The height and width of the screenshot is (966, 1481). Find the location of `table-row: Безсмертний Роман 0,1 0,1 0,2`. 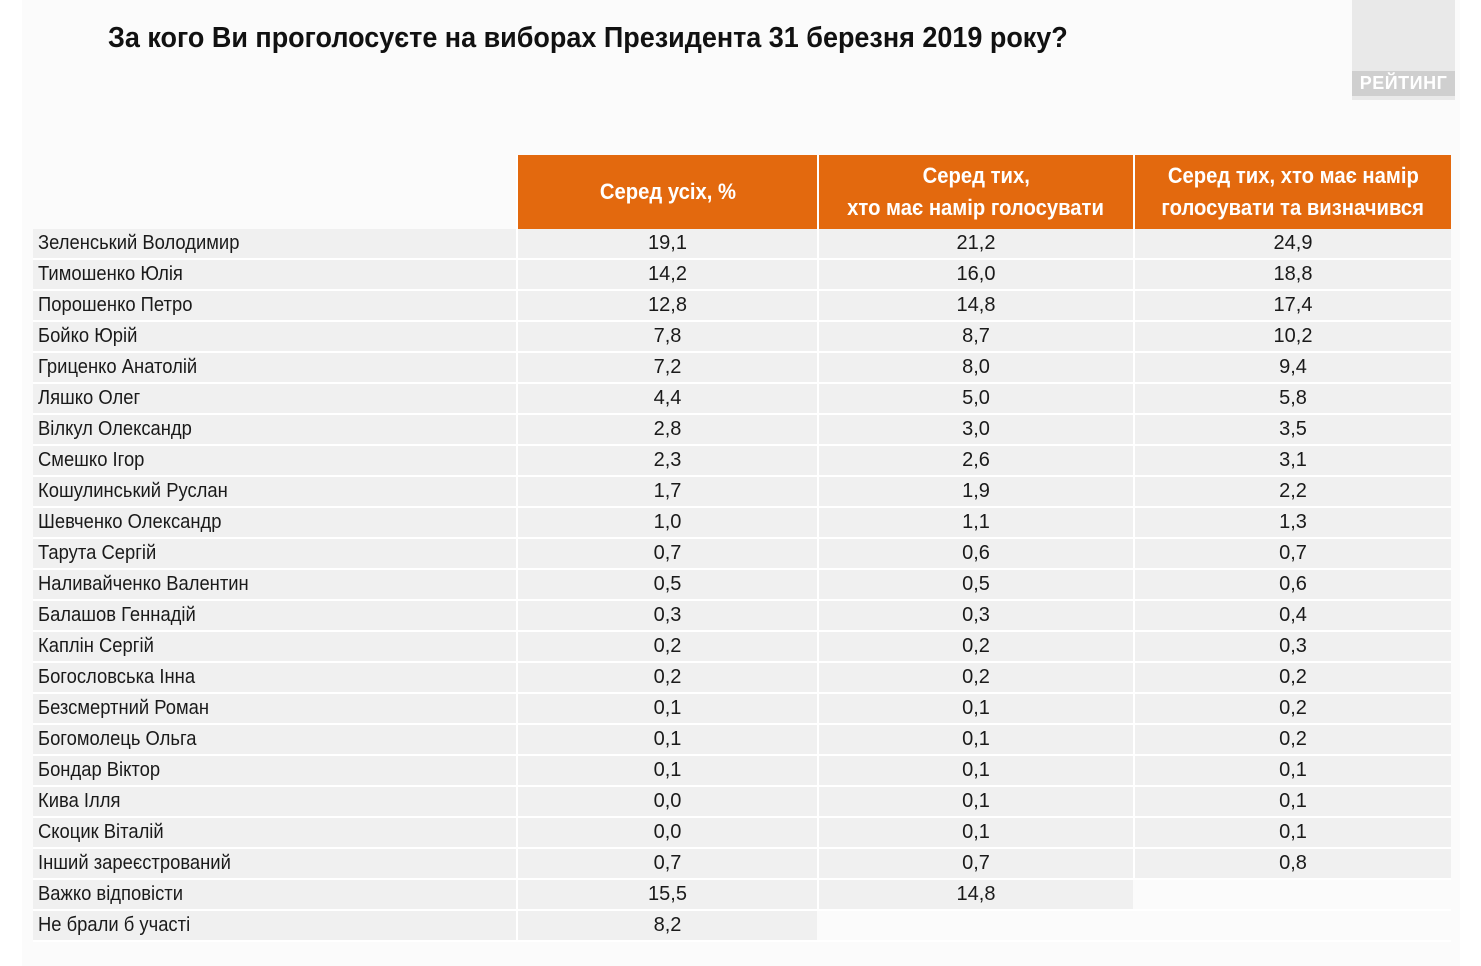

table-row: Безсмертний Роман 0,1 0,1 0,2 is located at coordinates (742, 709).